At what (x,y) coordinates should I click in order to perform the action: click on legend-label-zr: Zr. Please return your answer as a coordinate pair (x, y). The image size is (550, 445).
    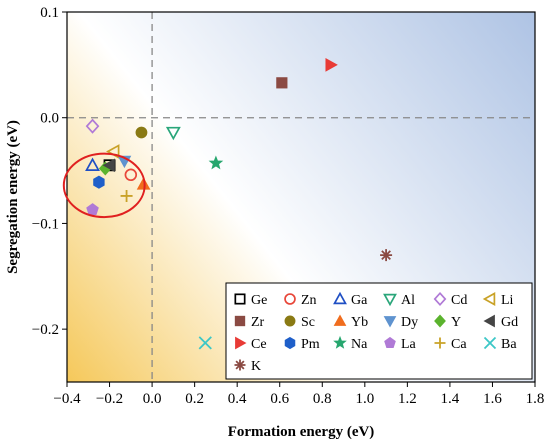
    Looking at the image, I should click on (258, 322).